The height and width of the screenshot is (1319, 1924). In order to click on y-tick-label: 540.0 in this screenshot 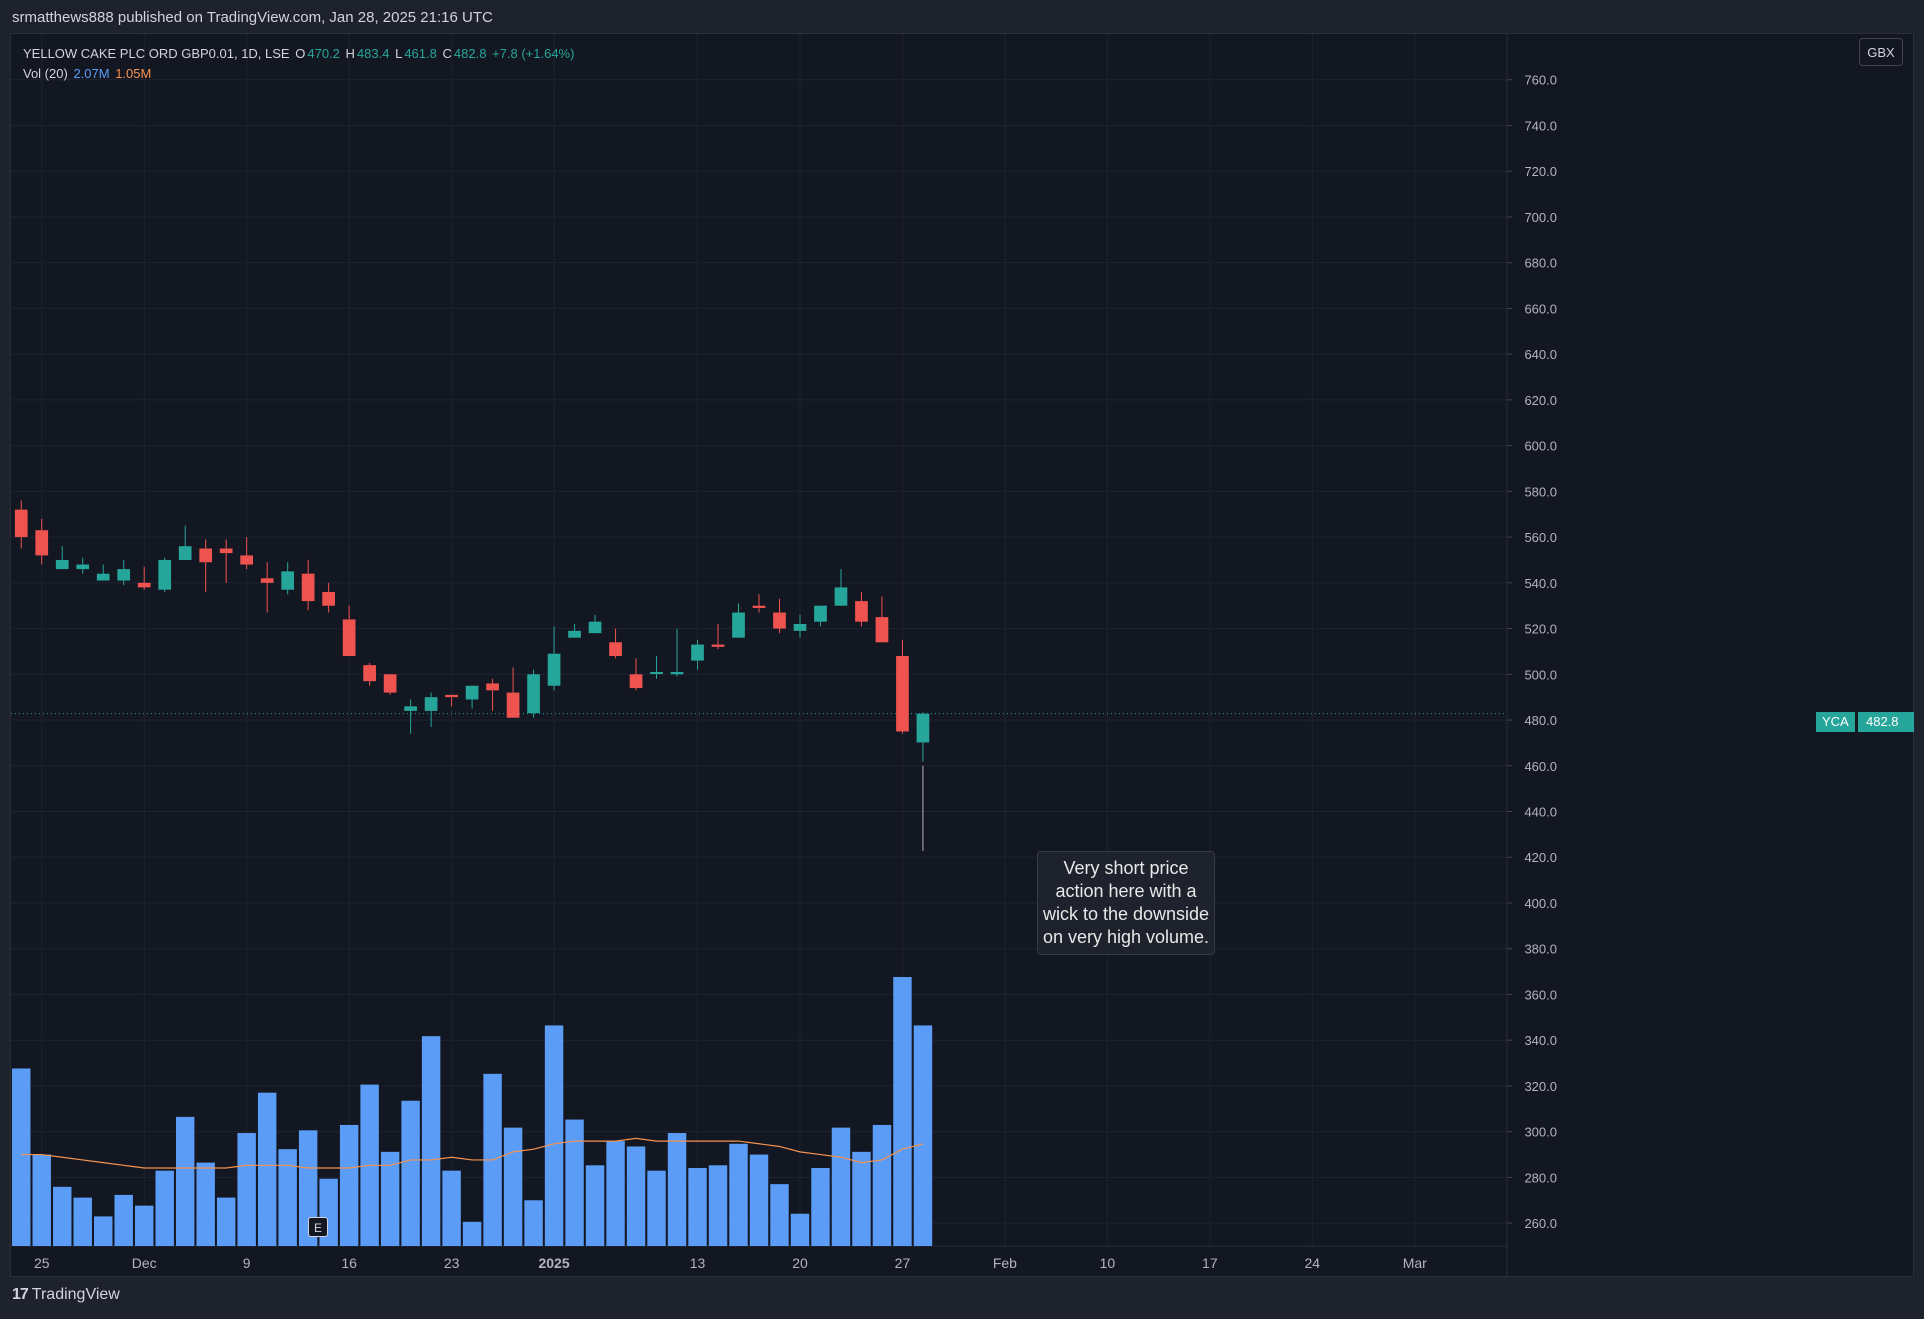, I will do `click(1540, 583)`.